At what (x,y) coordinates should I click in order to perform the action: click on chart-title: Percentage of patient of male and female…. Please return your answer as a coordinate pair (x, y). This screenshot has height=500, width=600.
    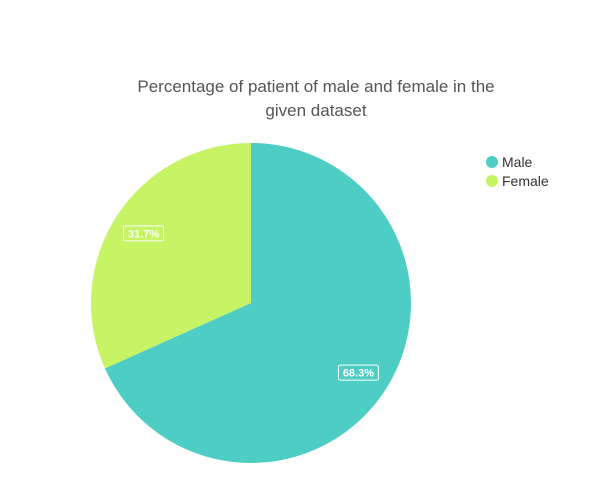
    Looking at the image, I should click on (315, 98).